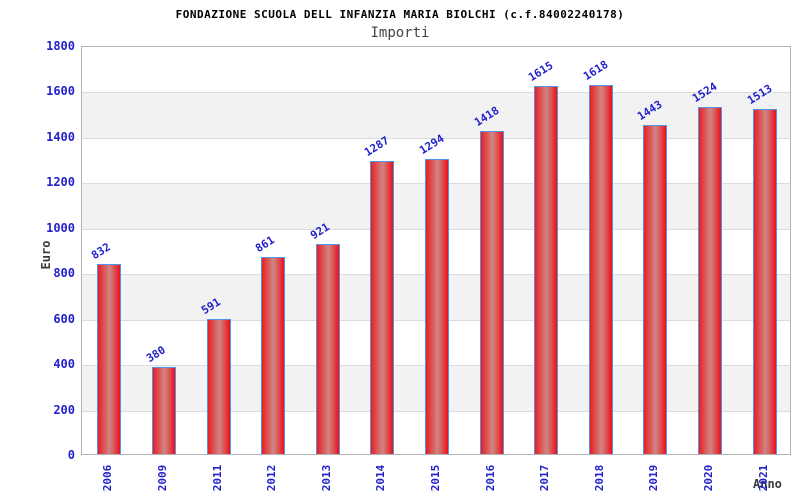 The width and height of the screenshot is (800, 500). What do you see at coordinates (60, 227) in the screenshot?
I see `y-tick-label: 1000` at bounding box center [60, 227].